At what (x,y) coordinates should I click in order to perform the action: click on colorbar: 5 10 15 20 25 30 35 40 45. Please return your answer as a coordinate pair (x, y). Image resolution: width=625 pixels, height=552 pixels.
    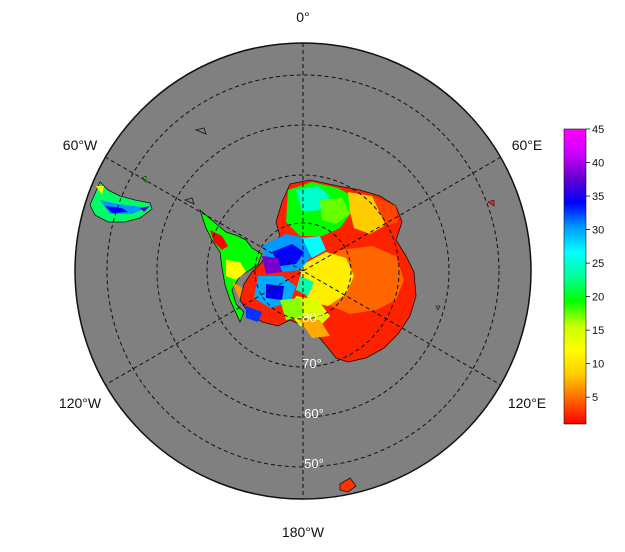
    Looking at the image, I should click on (583, 274).